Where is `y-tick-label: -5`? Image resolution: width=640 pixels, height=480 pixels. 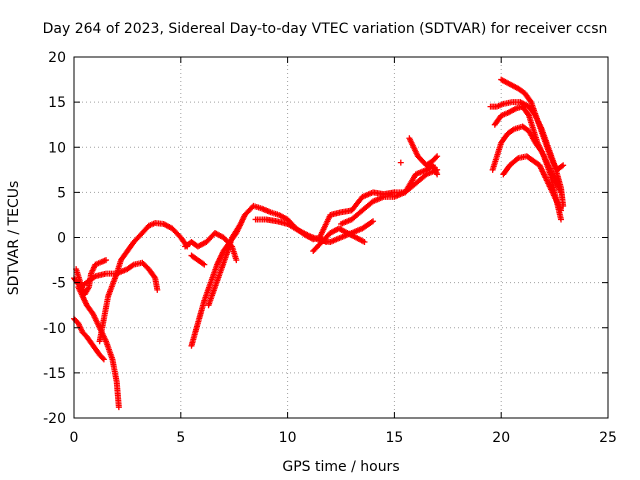 y-tick-label: -5 is located at coordinates (59, 284).